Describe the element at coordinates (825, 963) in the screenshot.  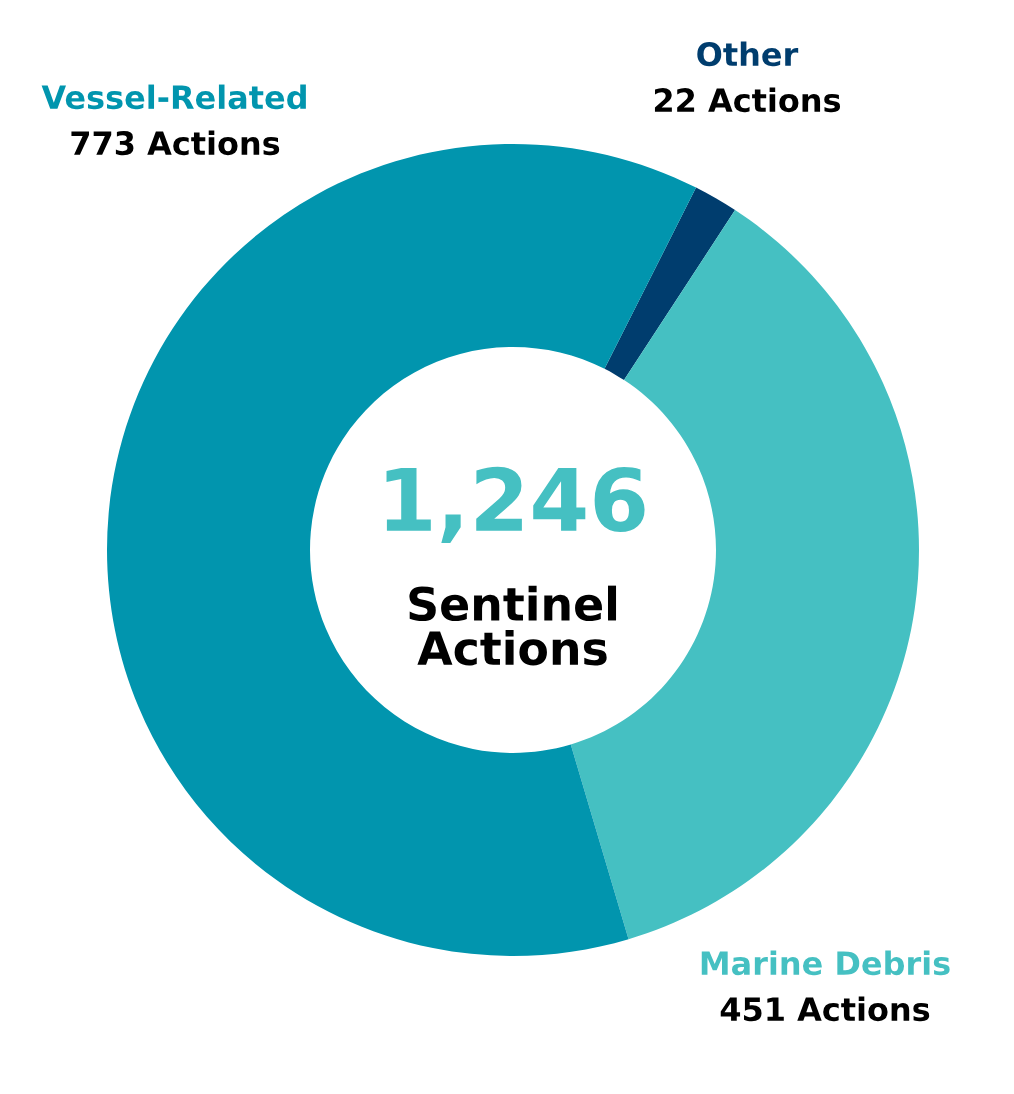
I see `slice-label: Marine Debris` at that location.